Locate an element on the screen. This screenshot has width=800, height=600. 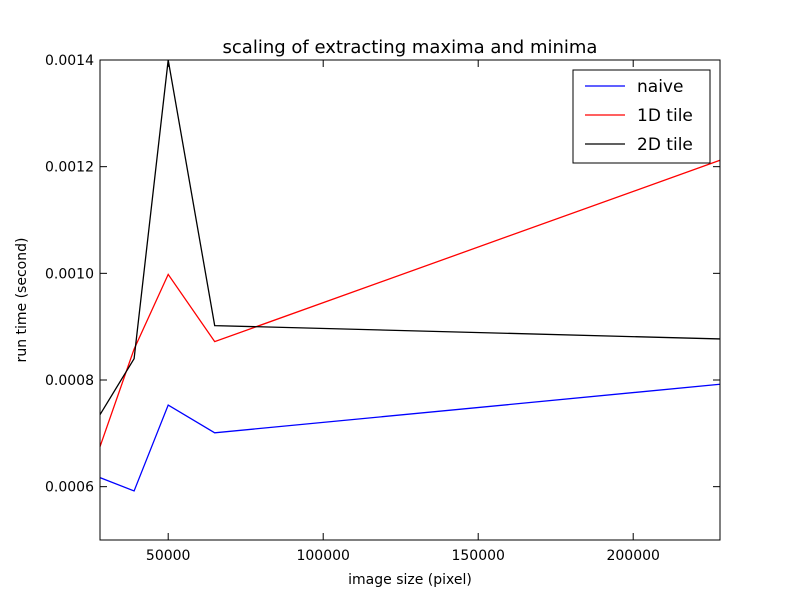
legend: naive 1D tile 2D tile is located at coordinates (641, 116).